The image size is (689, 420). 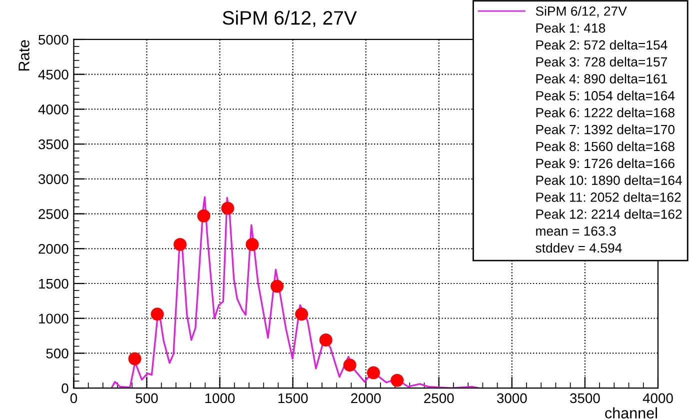 What do you see at coordinates (366, 398) in the screenshot?
I see `x-tick-label: 2000` at bounding box center [366, 398].